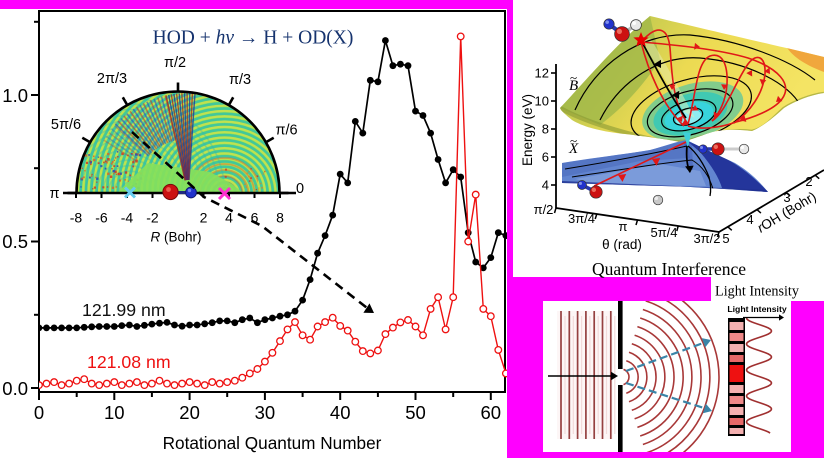 The image size is (824, 458). What do you see at coordinates (491, 412) in the screenshot?
I see `svg-text: 60` at bounding box center [491, 412].